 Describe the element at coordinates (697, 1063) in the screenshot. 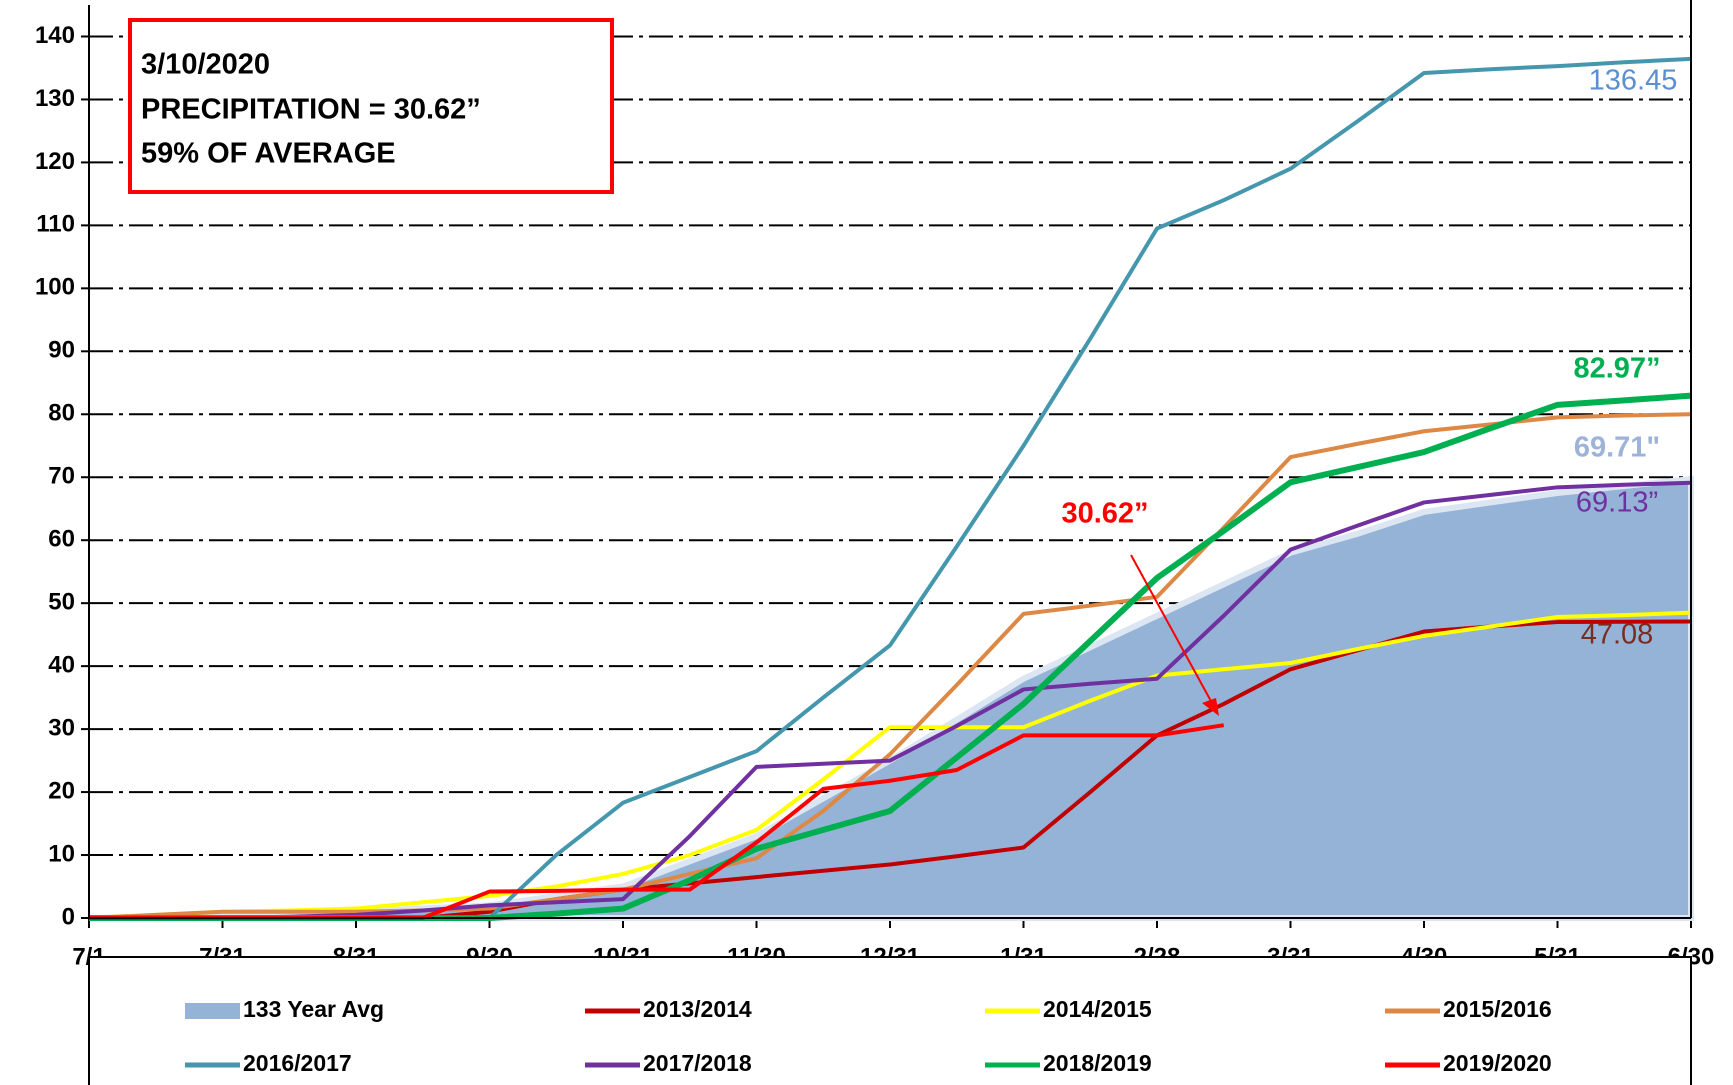

I see `legend-label: 2017/2018` at that location.